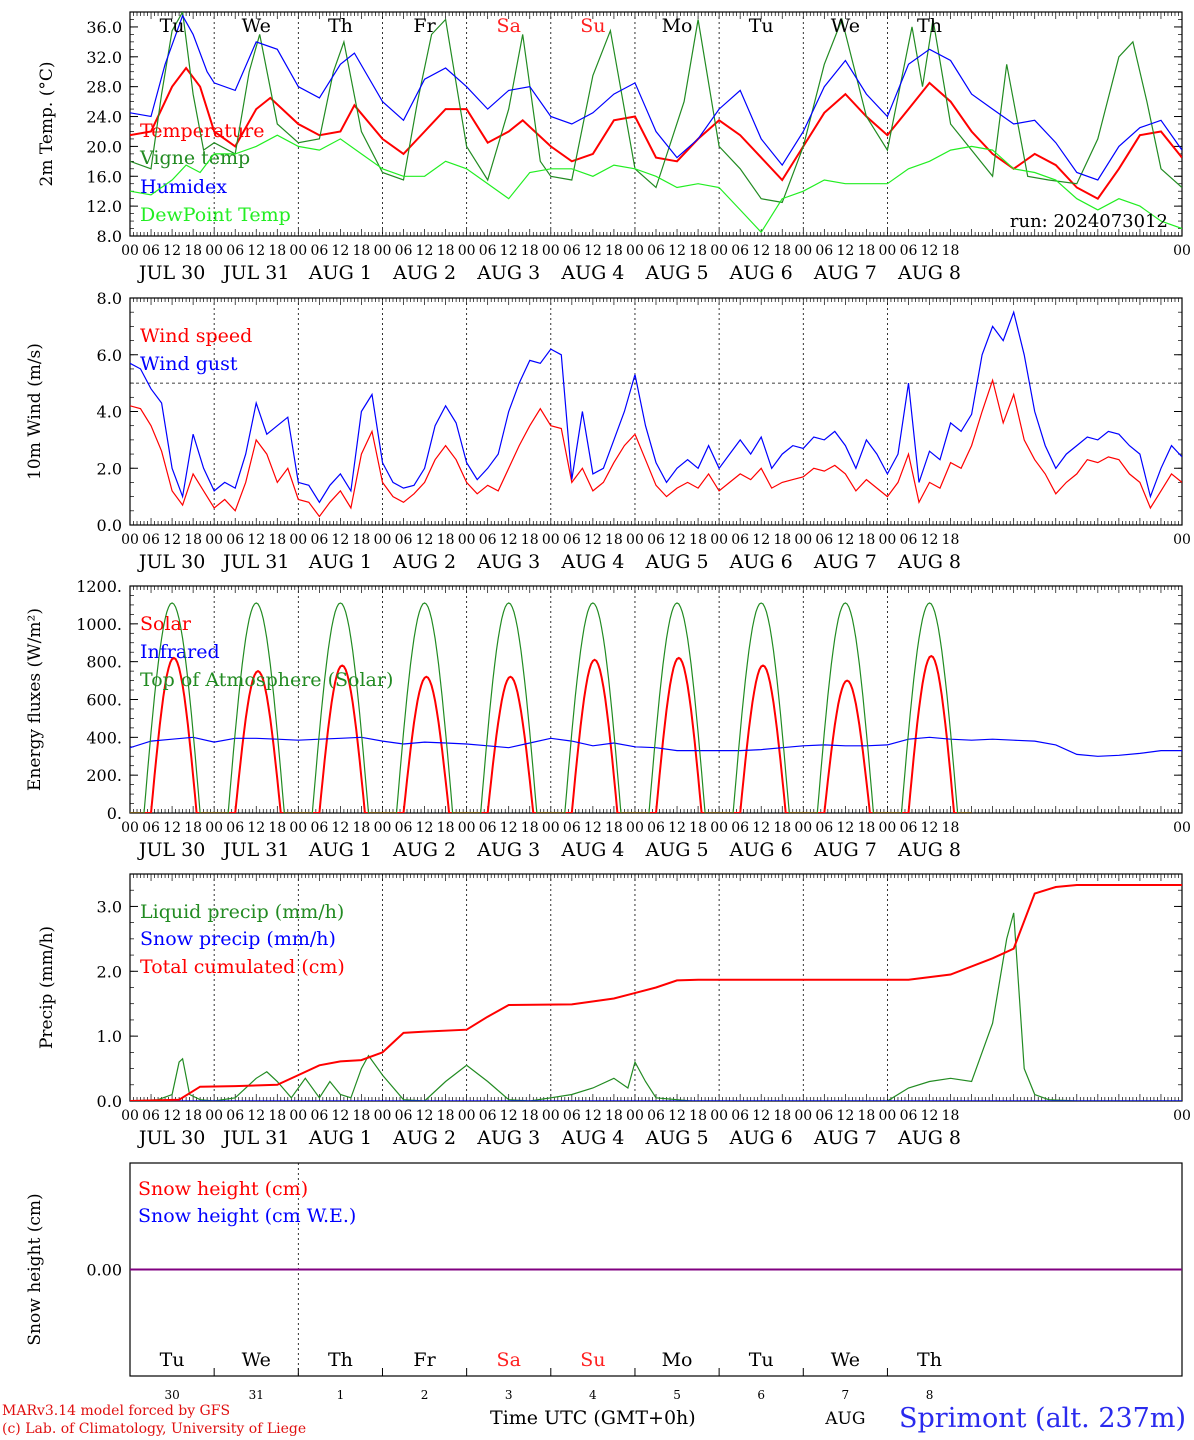  What do you see at coordinates (35, 411) in the screenshot?
I see `y-axis-label: 10m Wind (m/s)` at bounding box center [35, 411].